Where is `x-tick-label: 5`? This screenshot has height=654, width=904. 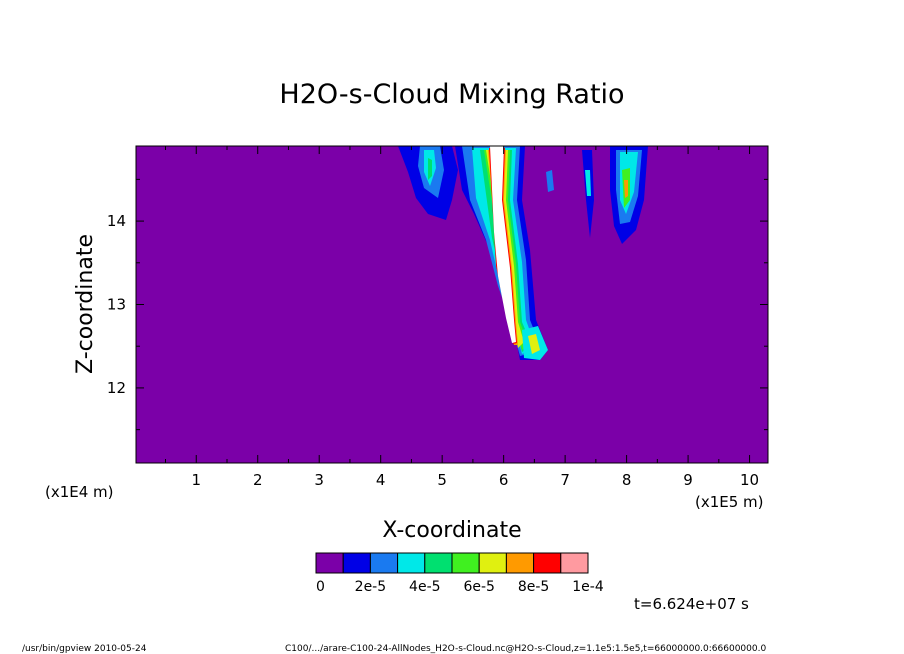 x-tick-label: 5 is located at coordinates (442, 480).